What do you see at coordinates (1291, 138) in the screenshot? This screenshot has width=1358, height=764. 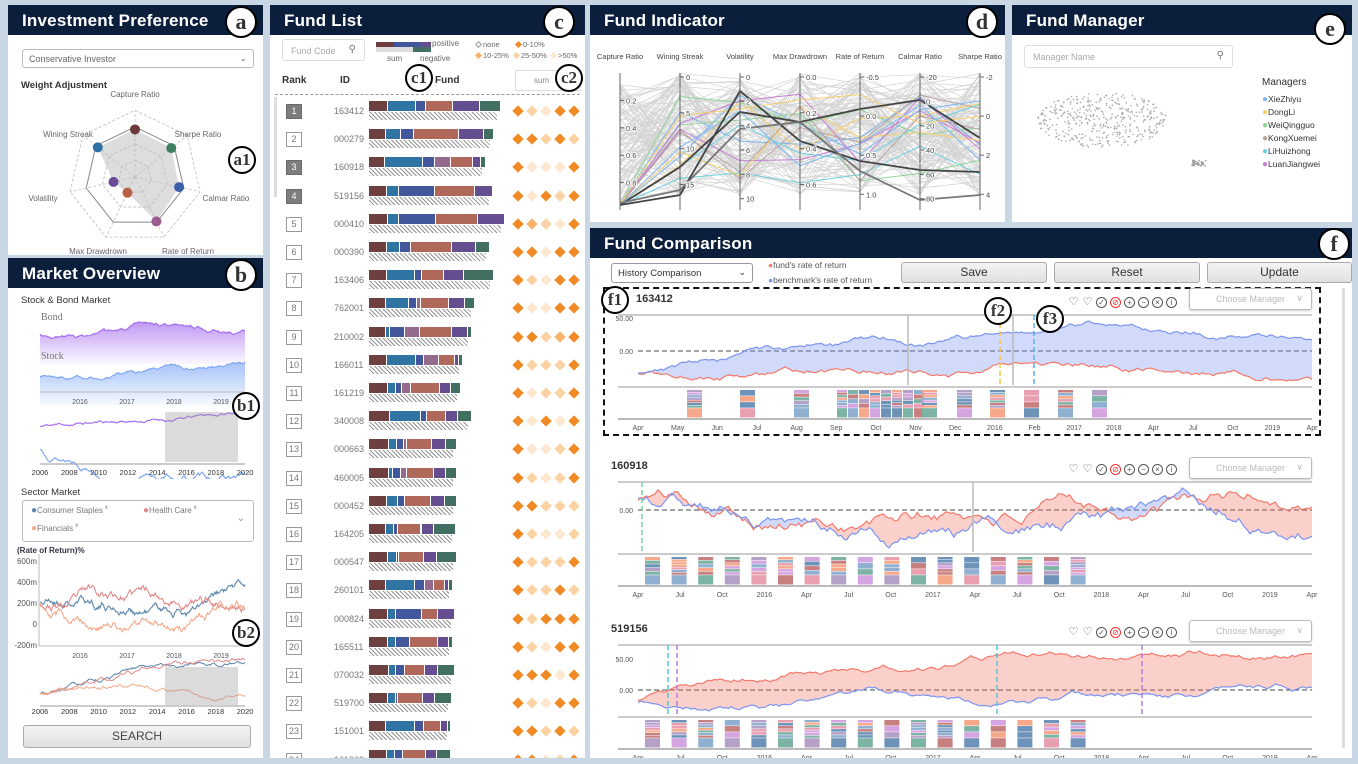 I see `manager-legend-item: ●KongXuemei` at bounding box center [1291, 138].